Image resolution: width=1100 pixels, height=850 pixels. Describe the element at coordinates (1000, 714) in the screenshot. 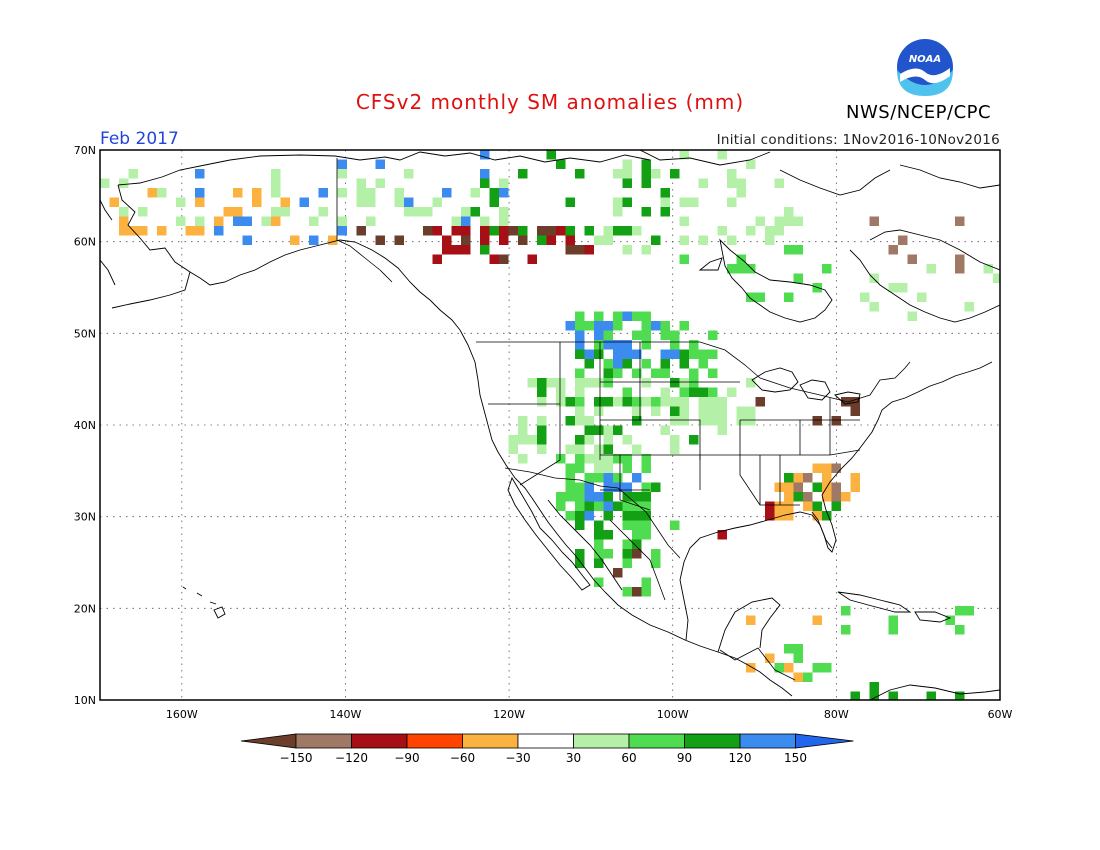

I see `lon-tick-label: 60W` at that location.